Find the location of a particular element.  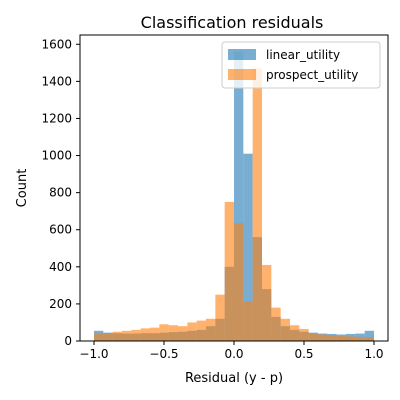

x-tick-label-2: 0.0 is located at coordinates (233, 354).